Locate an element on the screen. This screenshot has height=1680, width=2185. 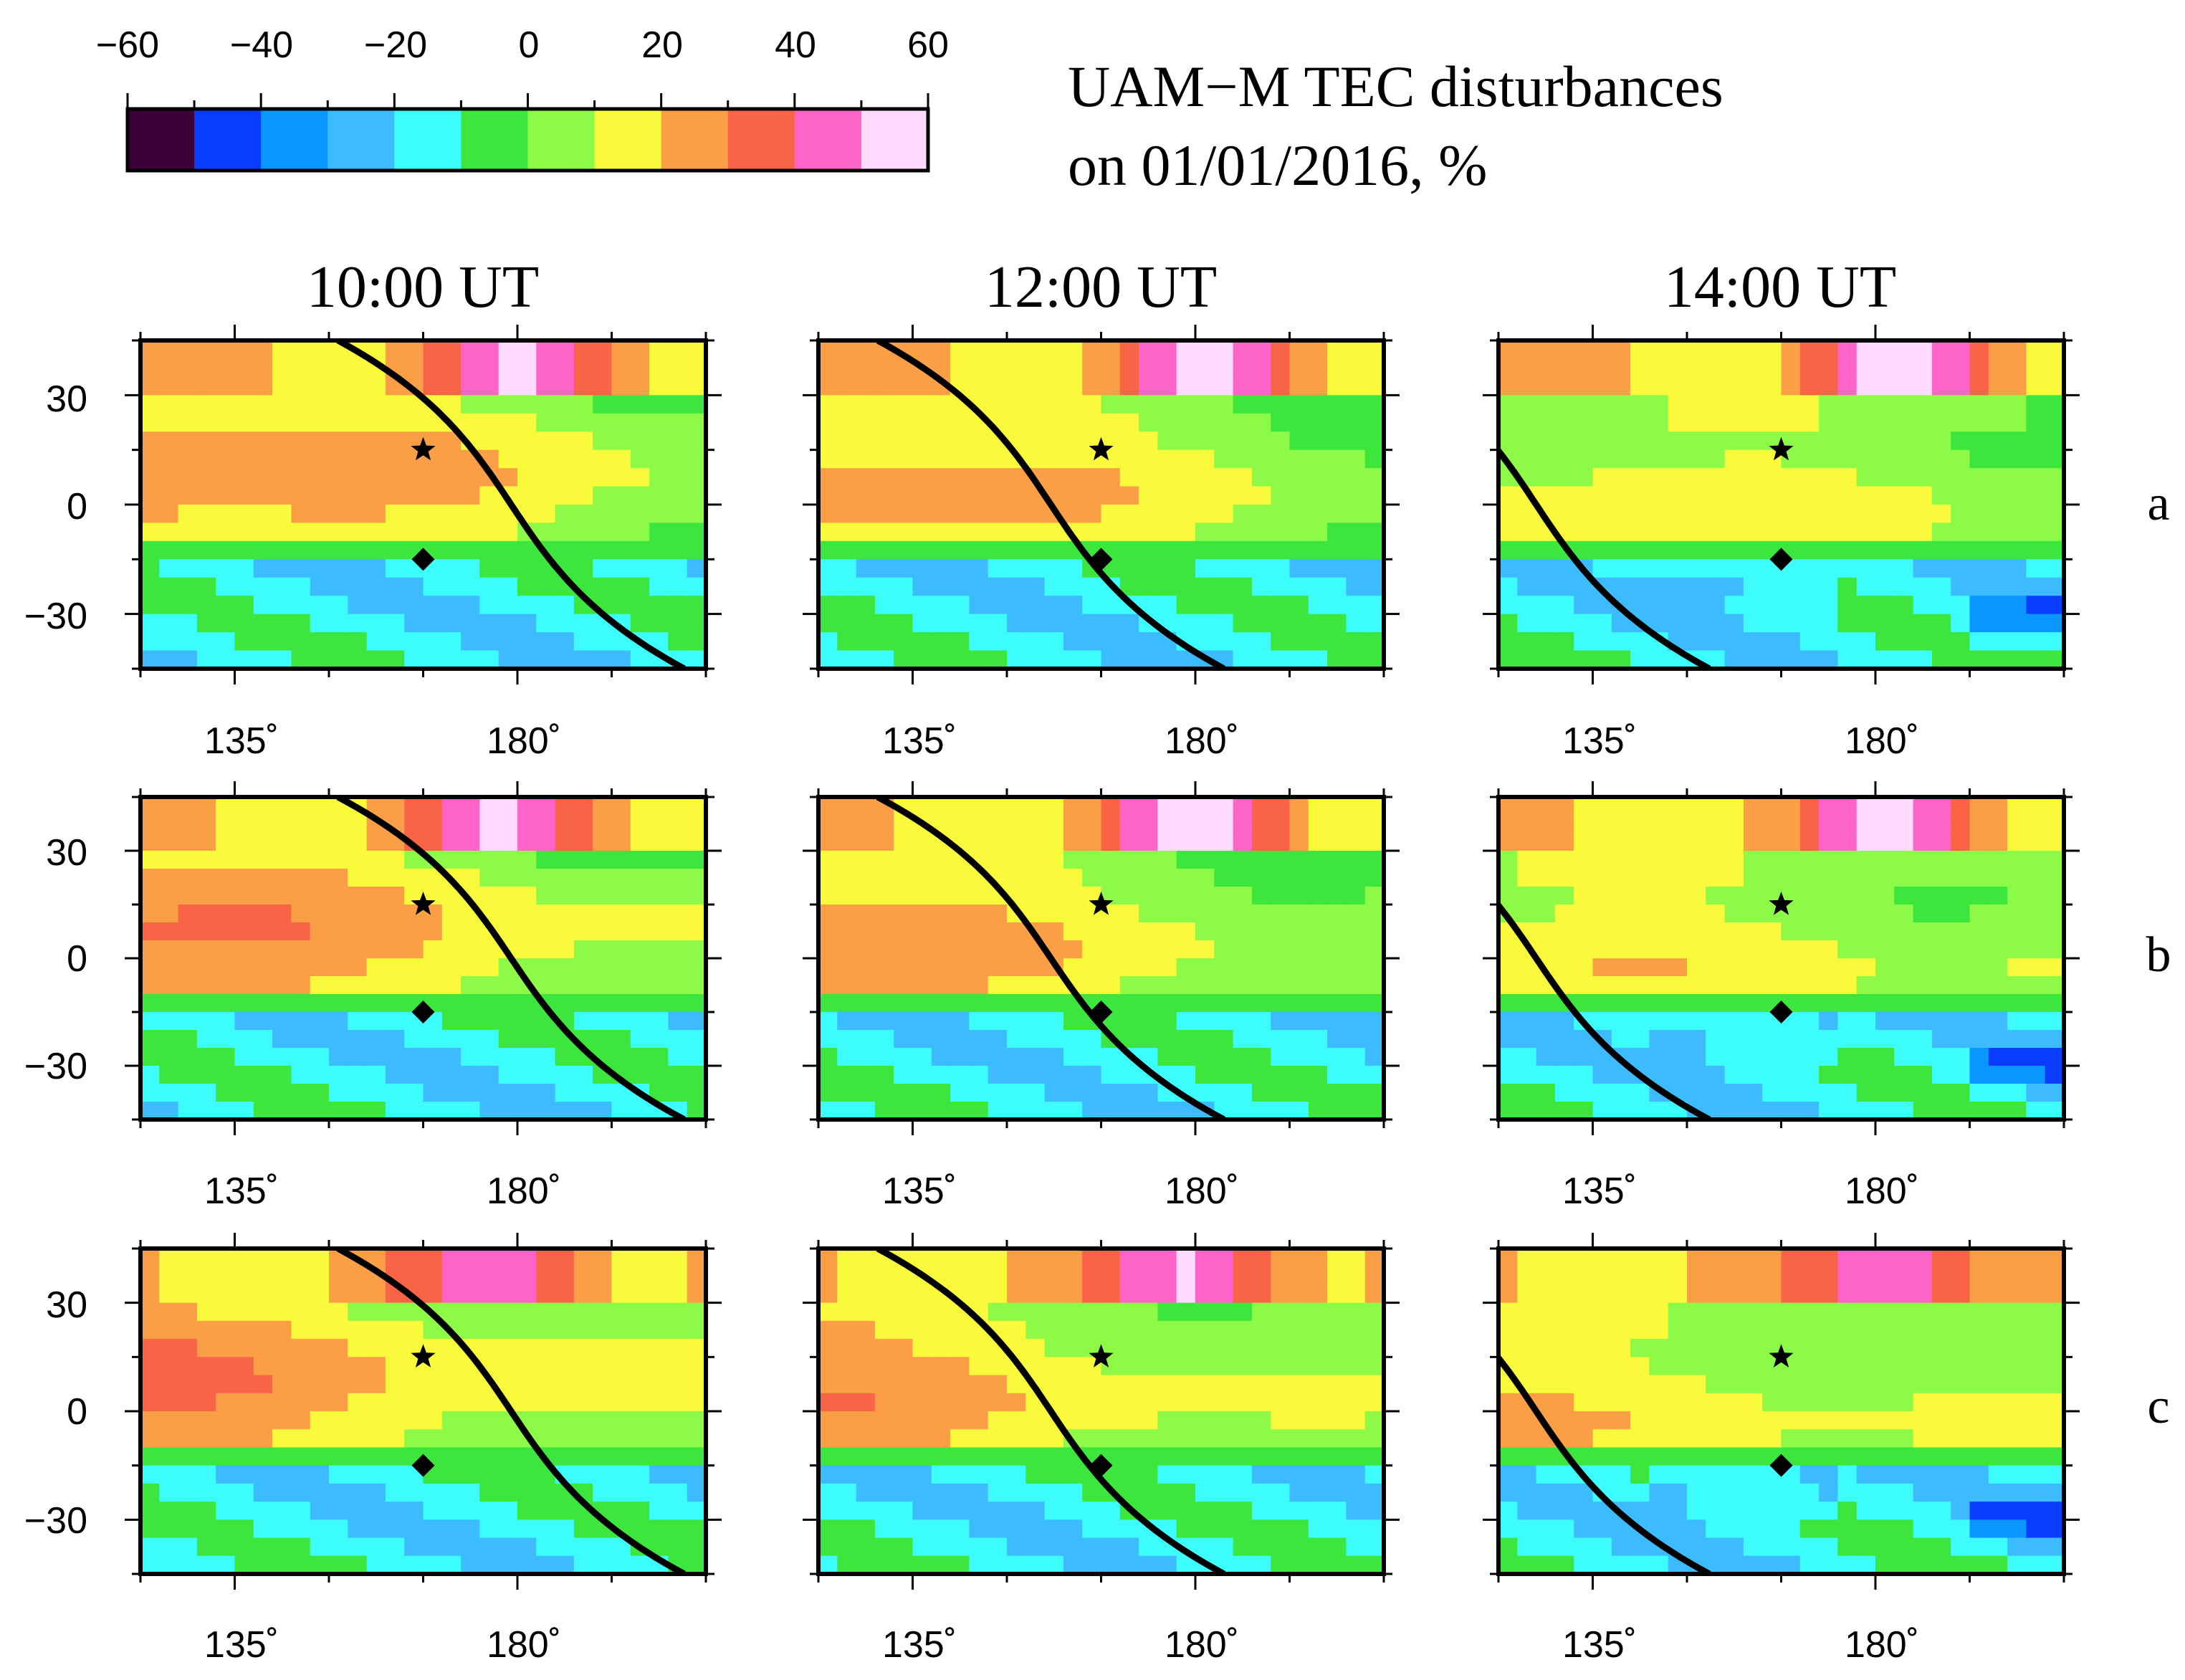
x-tick-labels: 135˚ 180˚ is located at coordinates (1740, 741).